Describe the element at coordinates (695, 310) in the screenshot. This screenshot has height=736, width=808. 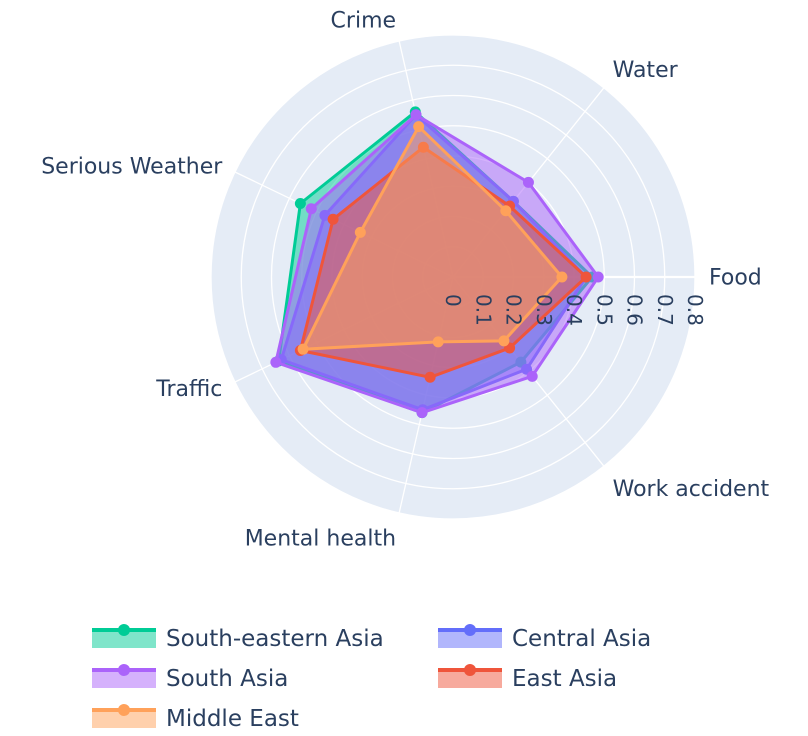
I see `radial-tick-label: 0.8` at that location.